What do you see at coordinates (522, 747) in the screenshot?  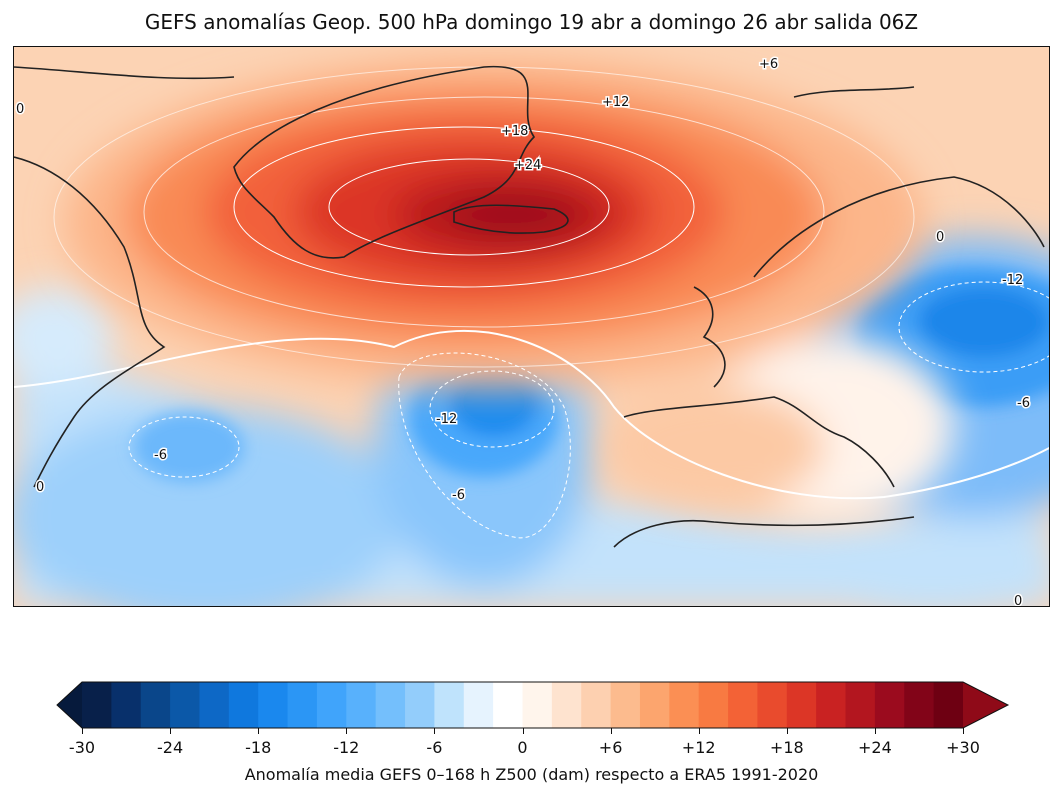 I see `colorbar-tick-label: 0` at bounding box center [522, 747].